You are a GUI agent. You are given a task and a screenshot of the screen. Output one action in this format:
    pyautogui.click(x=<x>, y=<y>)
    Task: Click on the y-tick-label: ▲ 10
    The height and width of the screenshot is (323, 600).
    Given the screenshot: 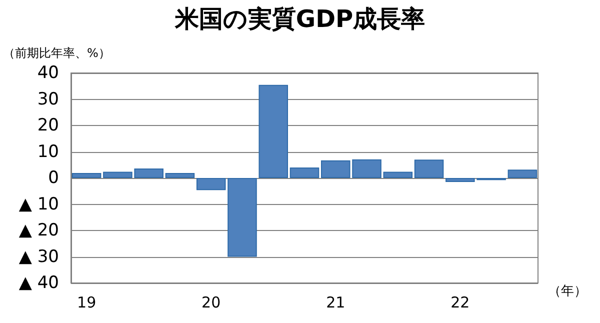 What is the action you would take?
    pyautogui.click(x=38, y=204)
    